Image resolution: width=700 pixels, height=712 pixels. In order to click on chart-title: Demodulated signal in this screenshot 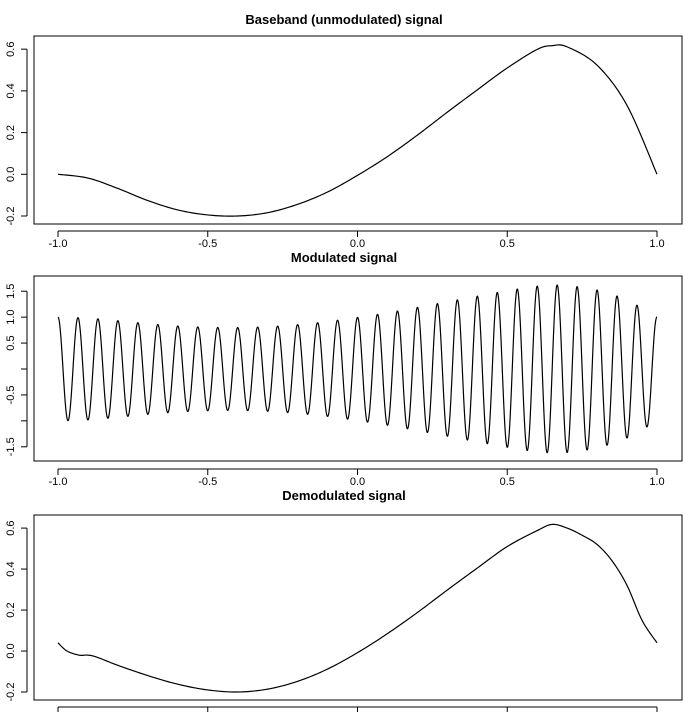, I will do `click(344, 495)`.